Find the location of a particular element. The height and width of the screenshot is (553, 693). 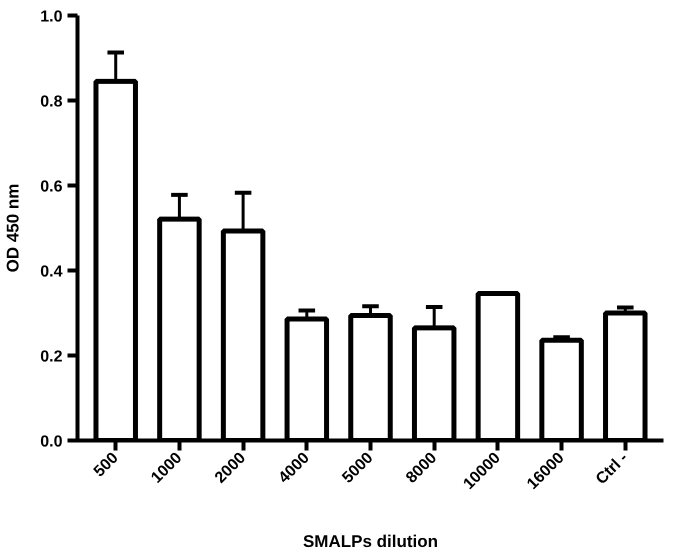

y-tick-label: 0.8 is located at coordinates (51, 102).